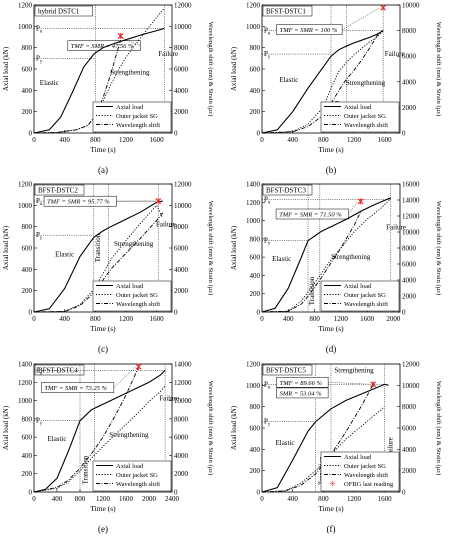 The width and height of the screenshot is (450, 550). Describe the element at coordinates (99, 439) in the screenshot. I see `series-outer-jacket-sg` at that location.